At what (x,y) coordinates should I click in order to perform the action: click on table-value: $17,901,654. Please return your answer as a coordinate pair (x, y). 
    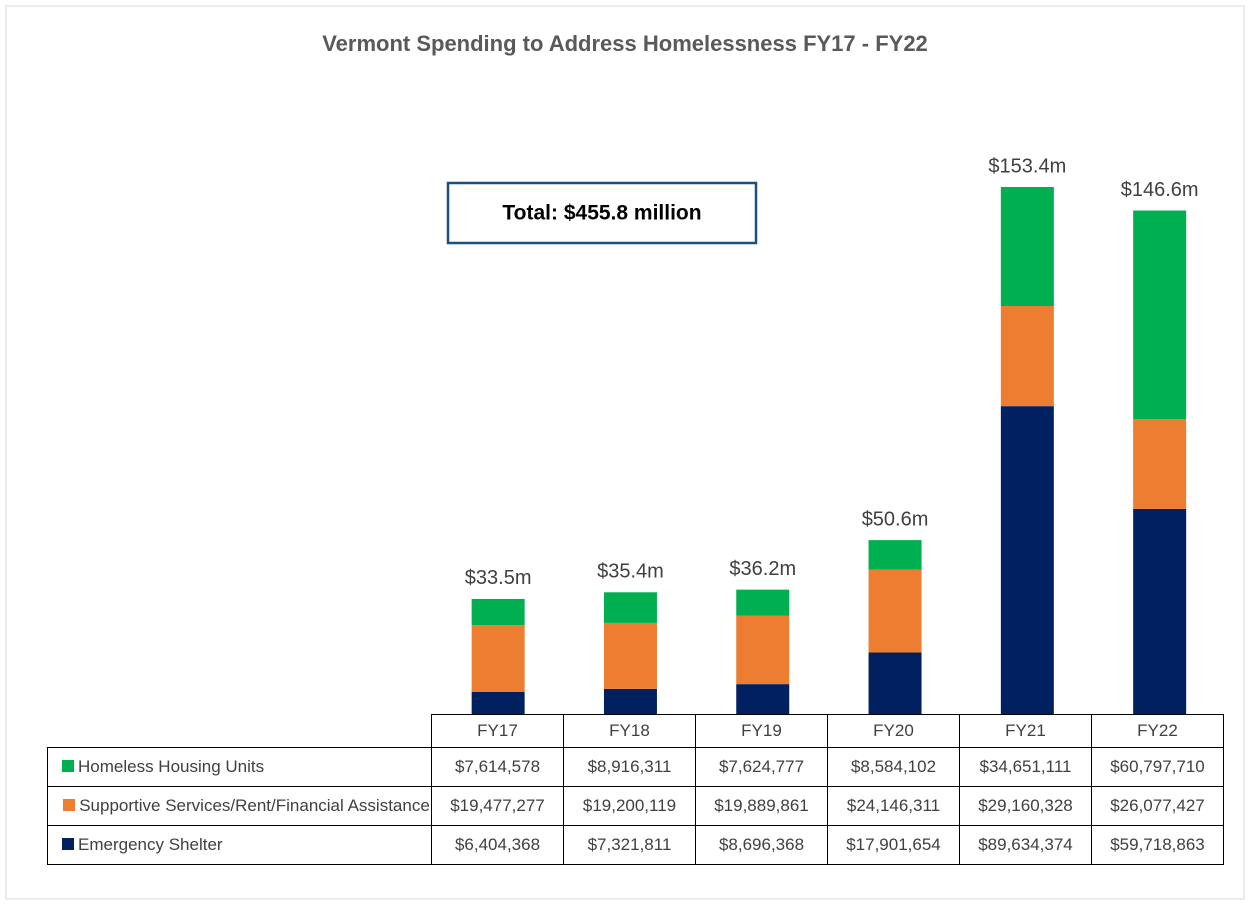
    Looking at the image, I should click on (893, 845).